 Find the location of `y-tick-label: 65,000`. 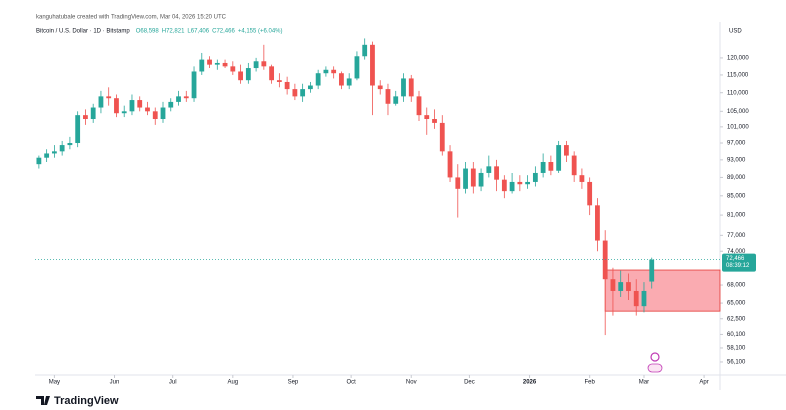

y-tick-label: 65,000 is located at coordinates (736, 304).